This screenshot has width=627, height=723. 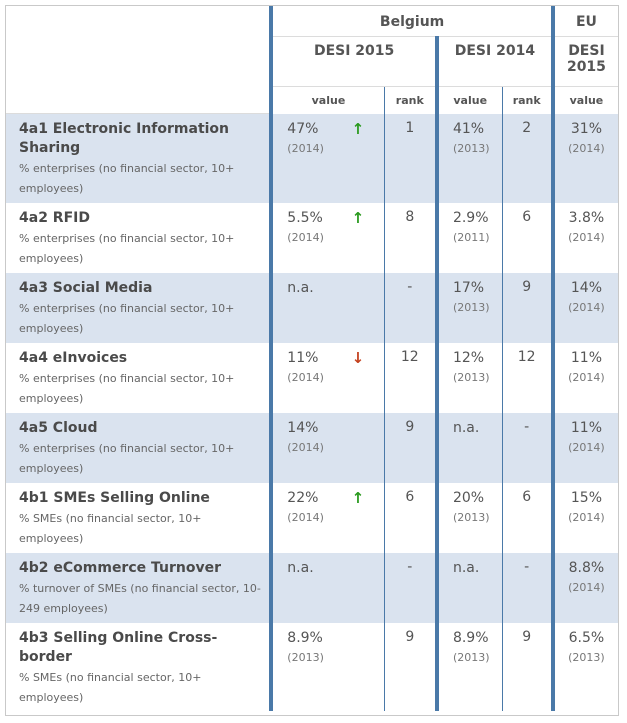 I want to click on desi-2014-rank: 6, so click(x=527, y=237).